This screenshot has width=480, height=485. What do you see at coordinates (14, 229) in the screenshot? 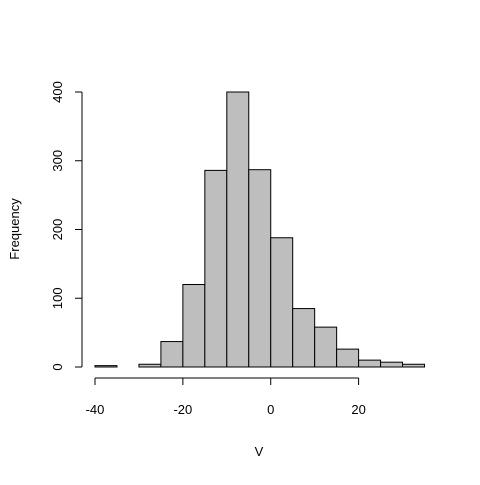
I see `y-axis-label: Frequency` at bounding box center [14, 229].